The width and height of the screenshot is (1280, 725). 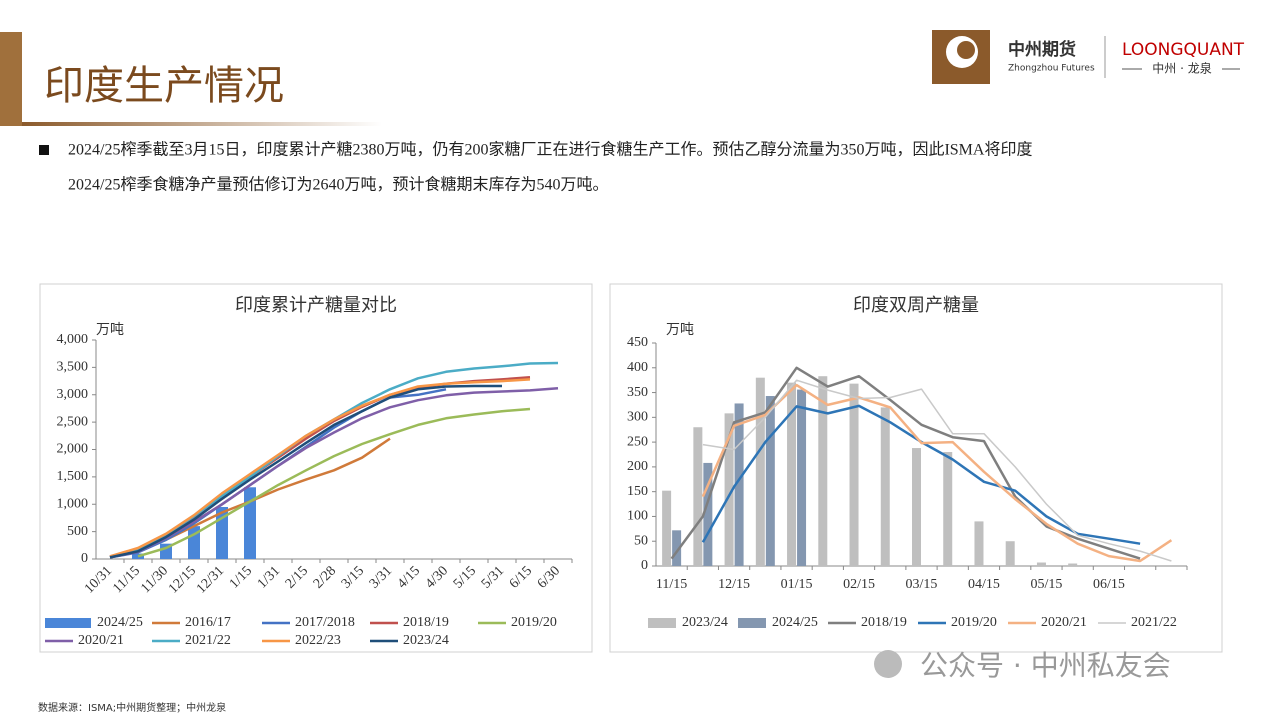 What do you see at coordinates (1051, 69) in the screenshot?
I see `logo-en: Zhongzhou Futures` at bounding box center [1051, 69].